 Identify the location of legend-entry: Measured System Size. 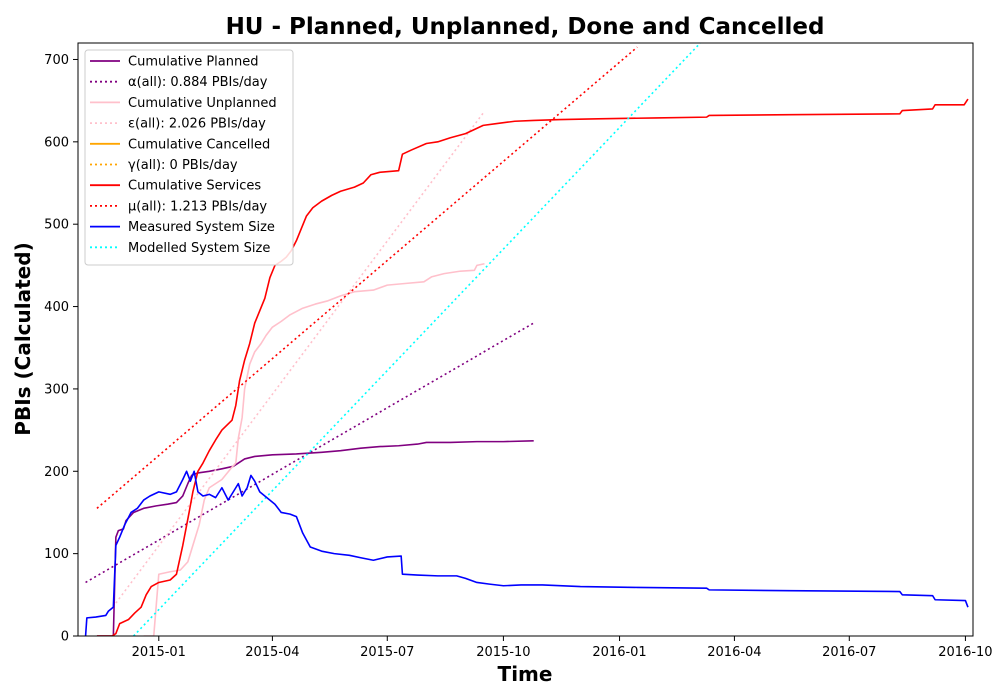
(182, 227).